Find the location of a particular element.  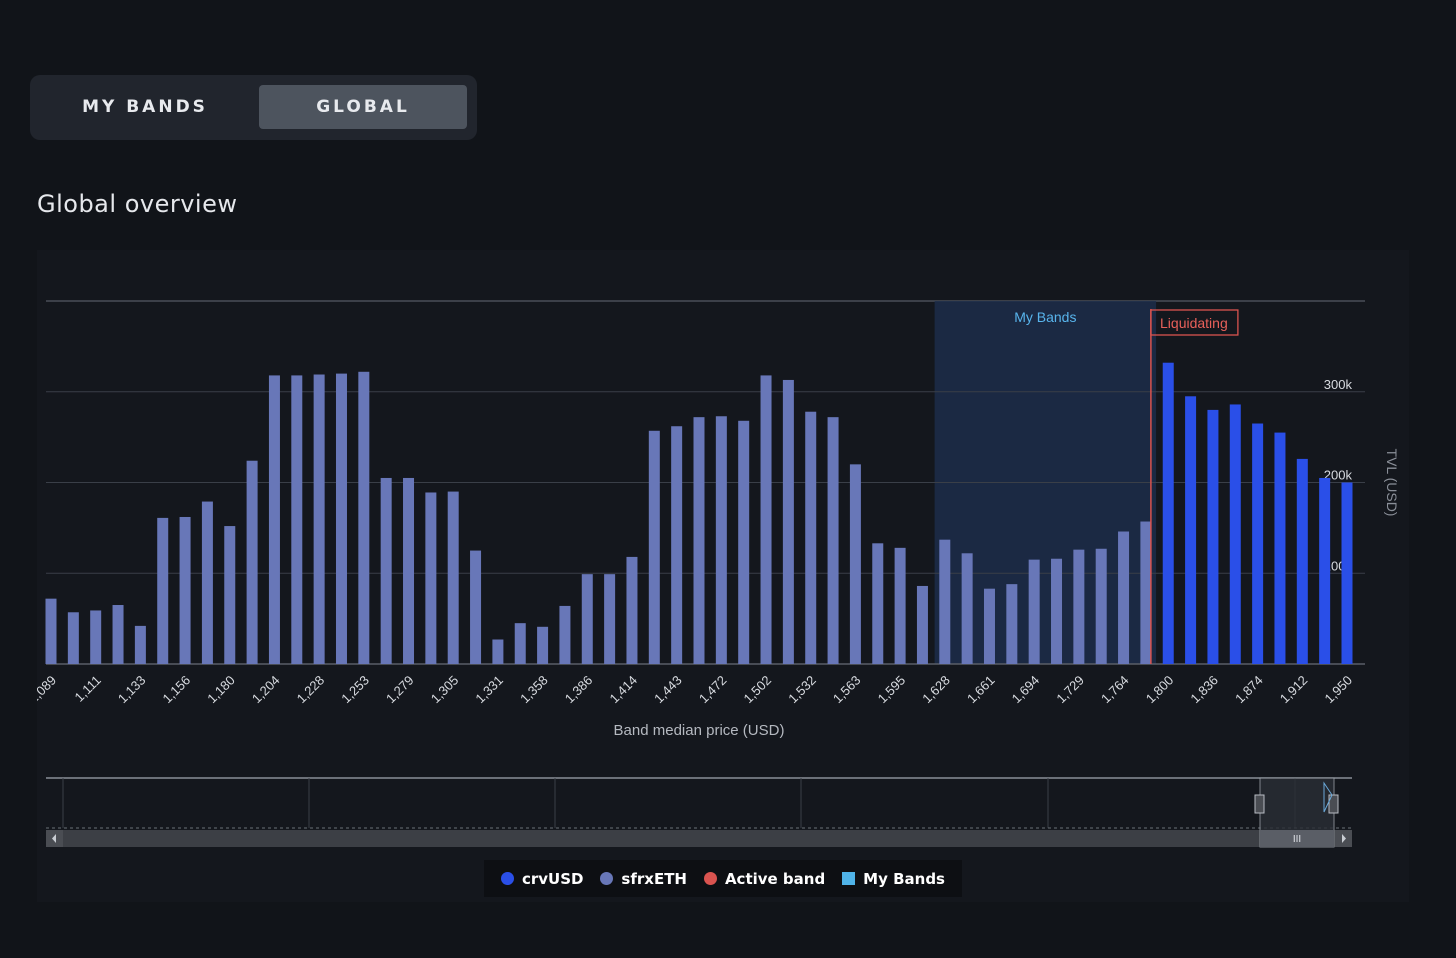

x-tick-label: 1,358 is located at coordinates (534, 690).